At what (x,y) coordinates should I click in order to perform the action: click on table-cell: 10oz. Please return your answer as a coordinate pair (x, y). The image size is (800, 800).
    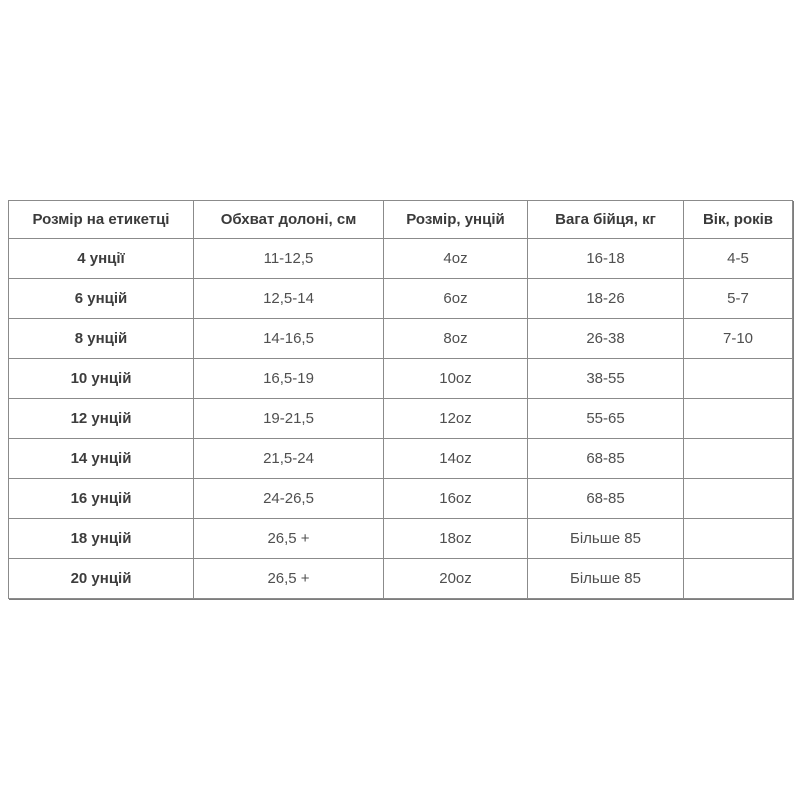
    Looking at the image, I should click on (455, 378).